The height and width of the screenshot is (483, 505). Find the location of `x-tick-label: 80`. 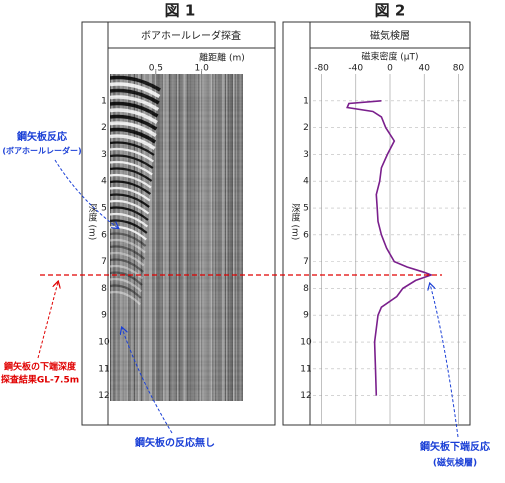

x-tick-label: 80 is located at coordinates (459, 69).